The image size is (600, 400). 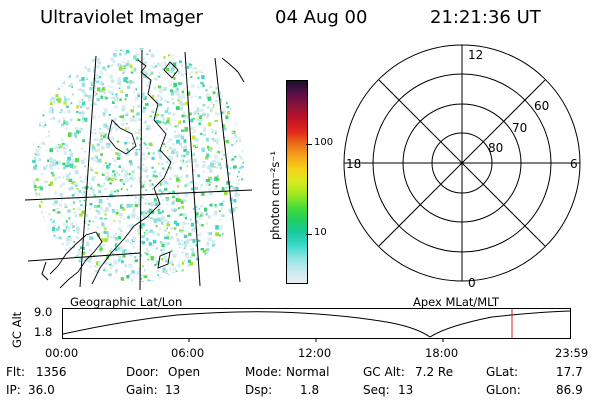 I want to click on ip-label: IP:, so click(x=13, y=390).